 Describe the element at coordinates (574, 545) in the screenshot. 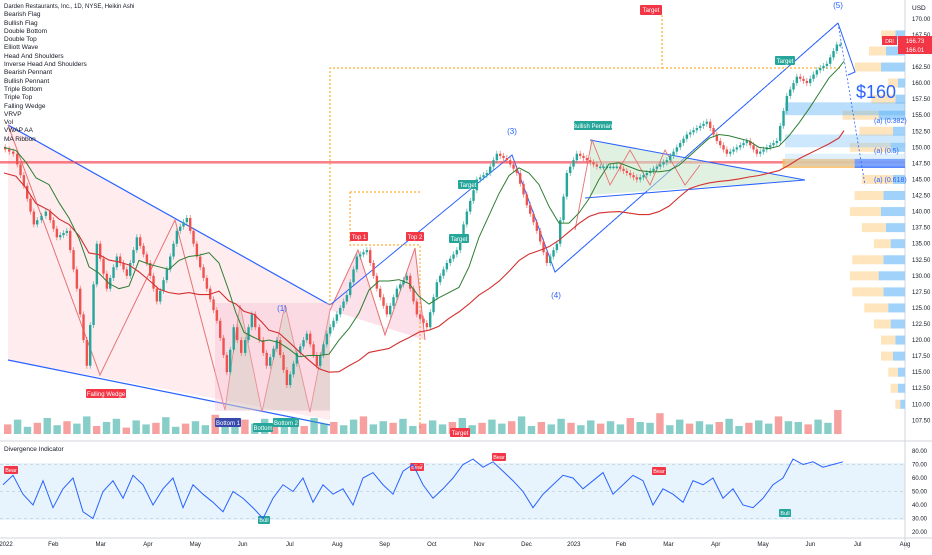

I see `time-tick: 2023` at that location.